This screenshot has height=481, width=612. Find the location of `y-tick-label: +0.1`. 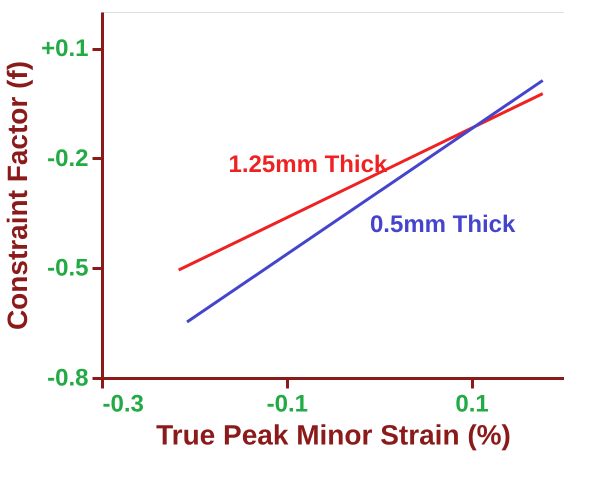

y-tick-label: +0.1 is located at coordinates (64, 48).